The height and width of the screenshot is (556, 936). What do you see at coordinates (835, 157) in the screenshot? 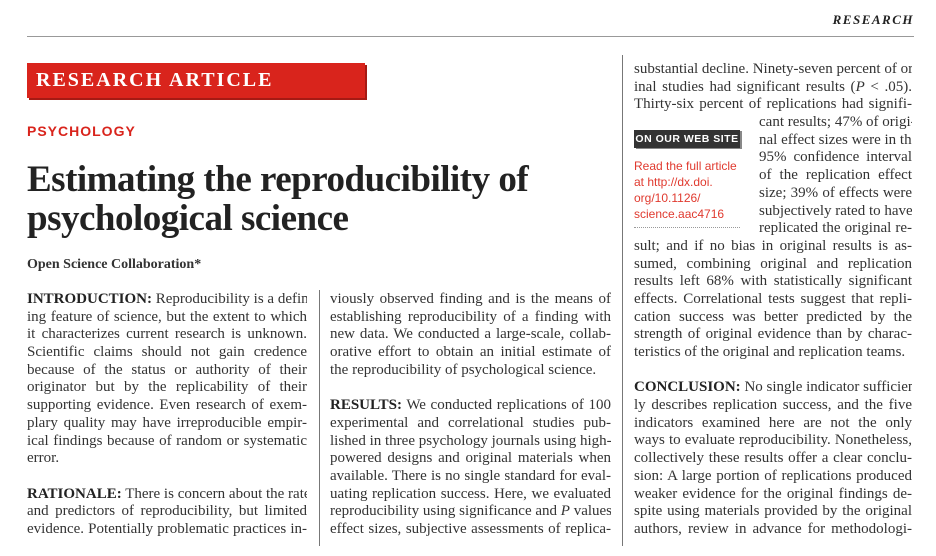
I see `line-text: 95% confidence interval` at bounding box center [835, 157].